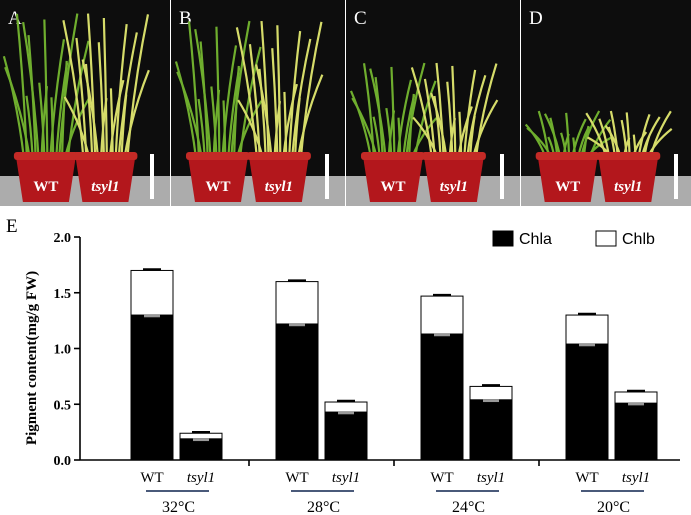 The image size is (691, 515). What do you see at coordinates (63, 405) in the screenshot?
I see `y-tick-label: 0.5` at bounding box center [63, 405].